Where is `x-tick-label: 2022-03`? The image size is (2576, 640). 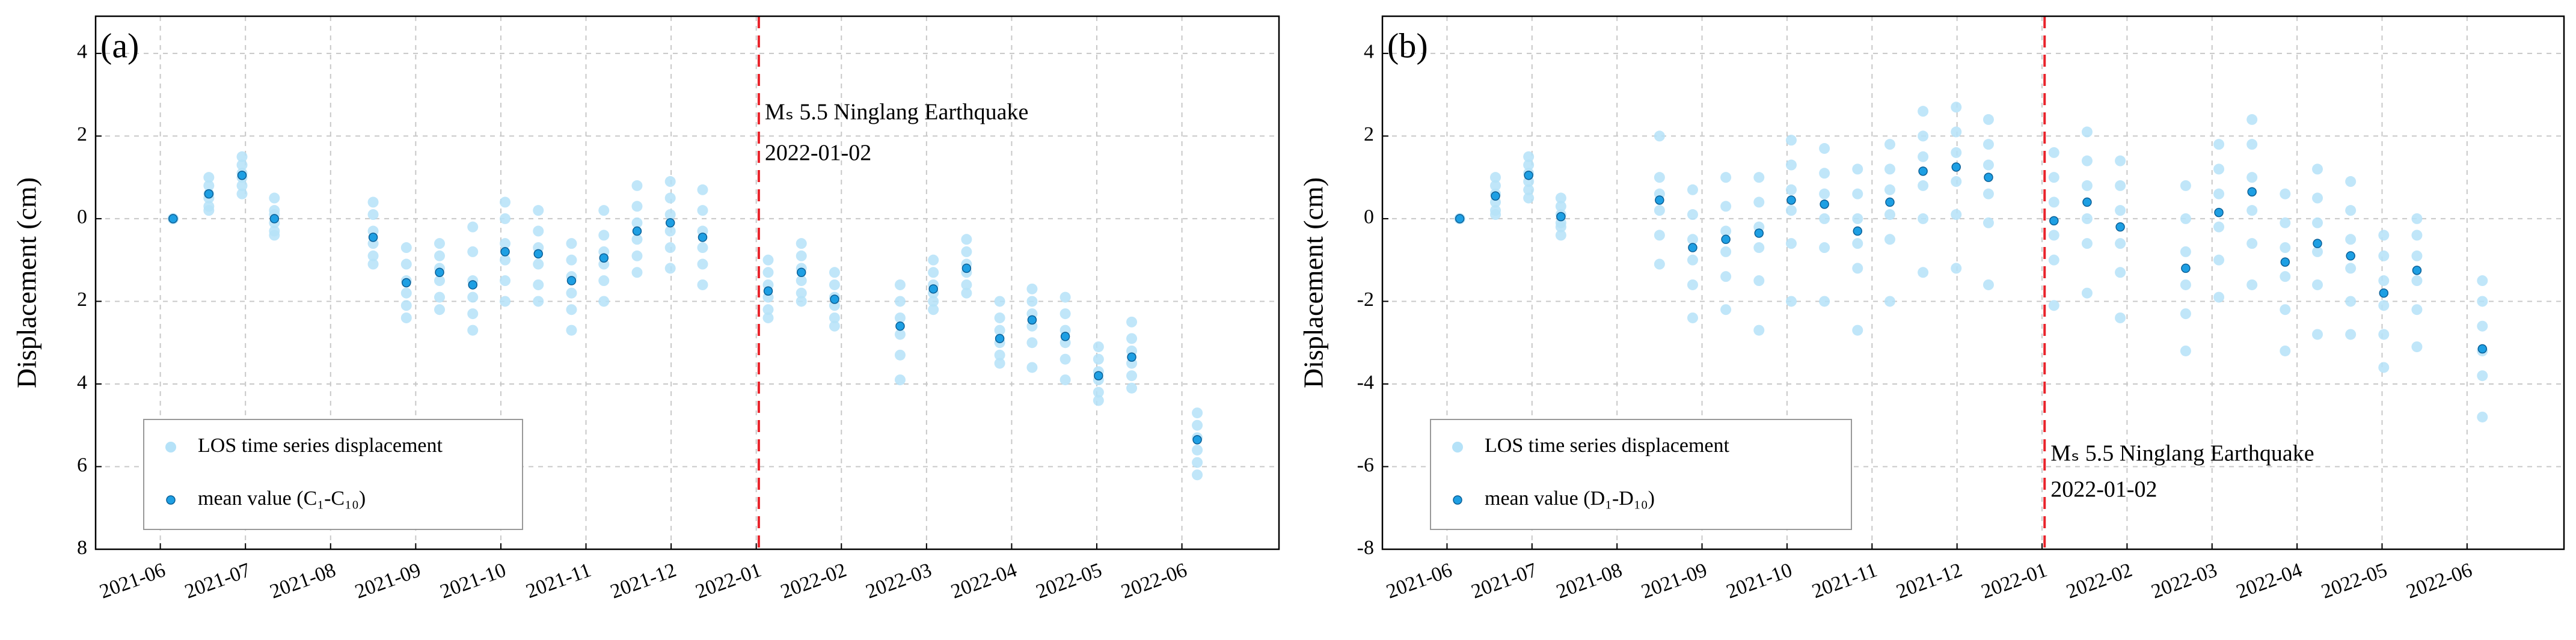 x-tick-label: 2022-03 is located at coordinates (898, 581).